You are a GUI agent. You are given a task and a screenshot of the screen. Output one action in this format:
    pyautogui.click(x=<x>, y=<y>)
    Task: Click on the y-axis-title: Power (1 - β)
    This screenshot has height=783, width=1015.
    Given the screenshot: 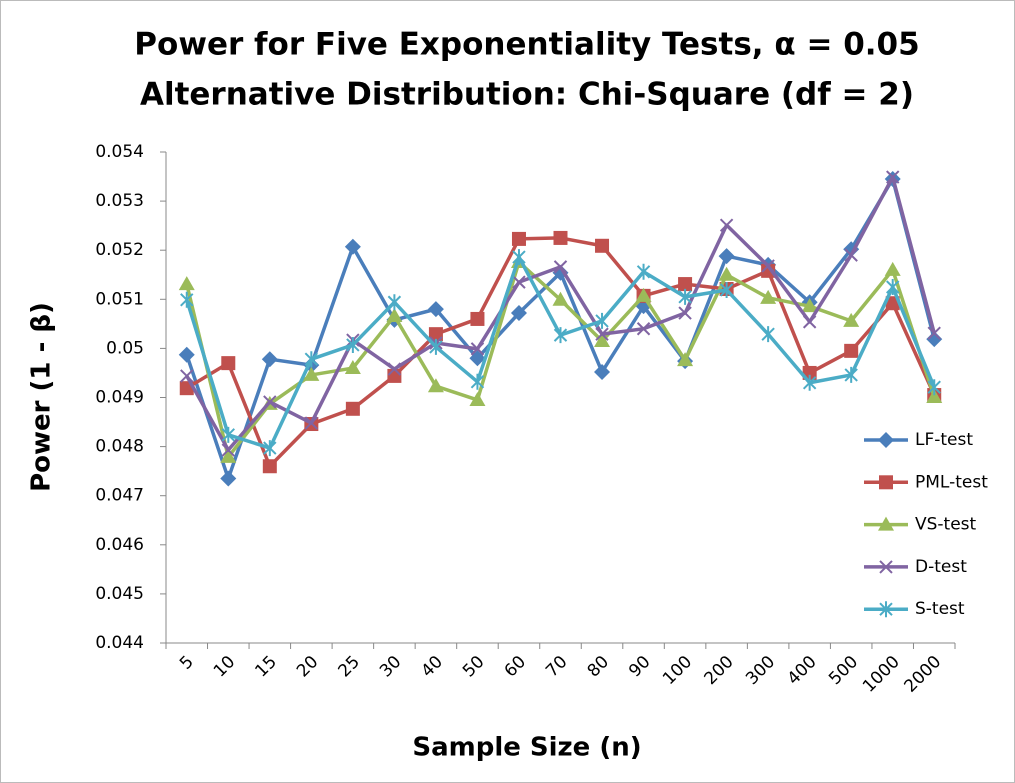 What is the action you would take?
    pyautogui.click(x=42, y=397)
    